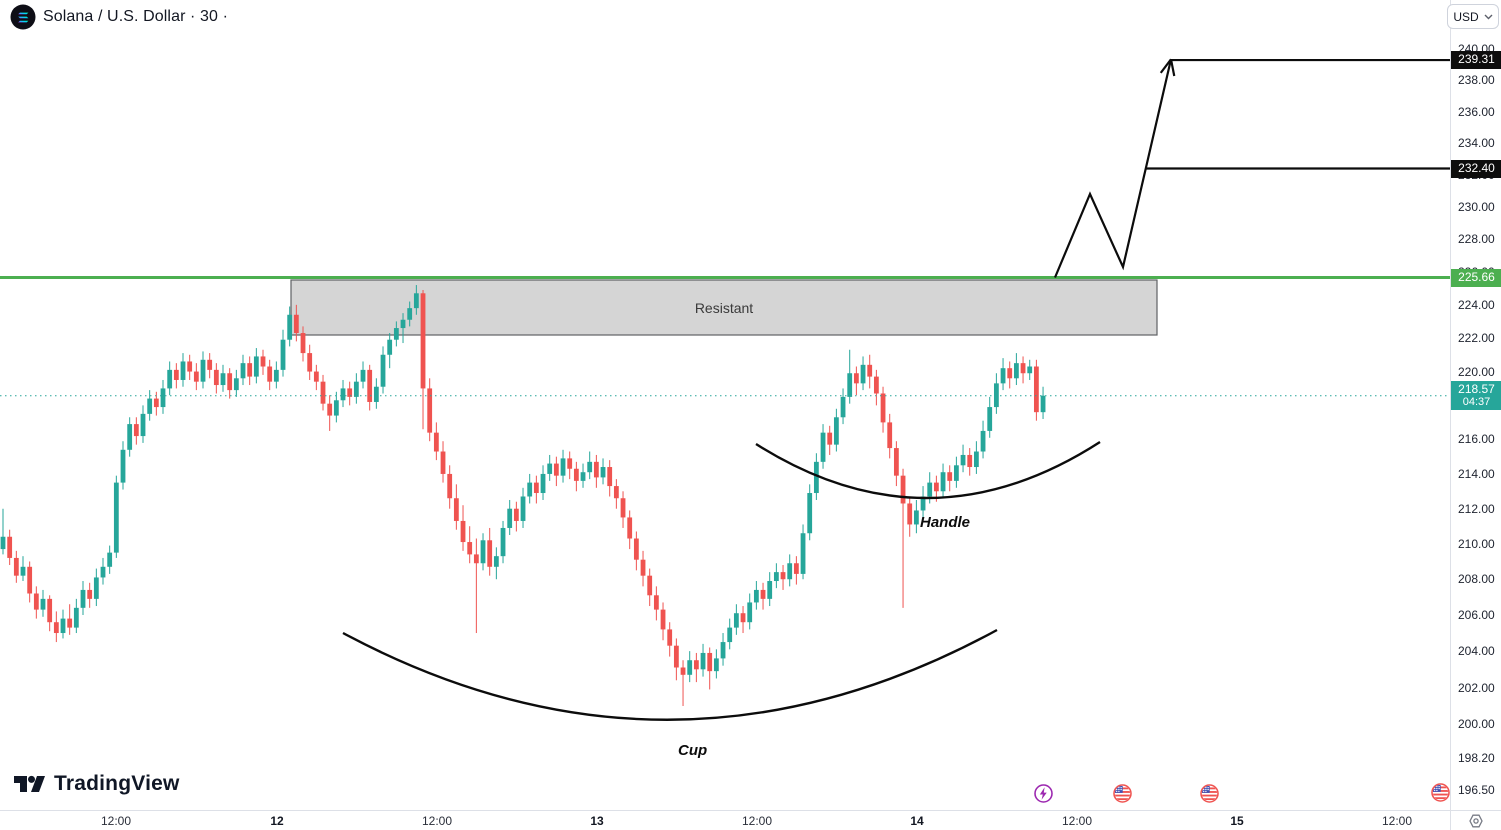  What do you see at coordinates (945, 522) in the screenshot?
I see `handle-pattern-label: Handle` at bounding box center [945, 522].